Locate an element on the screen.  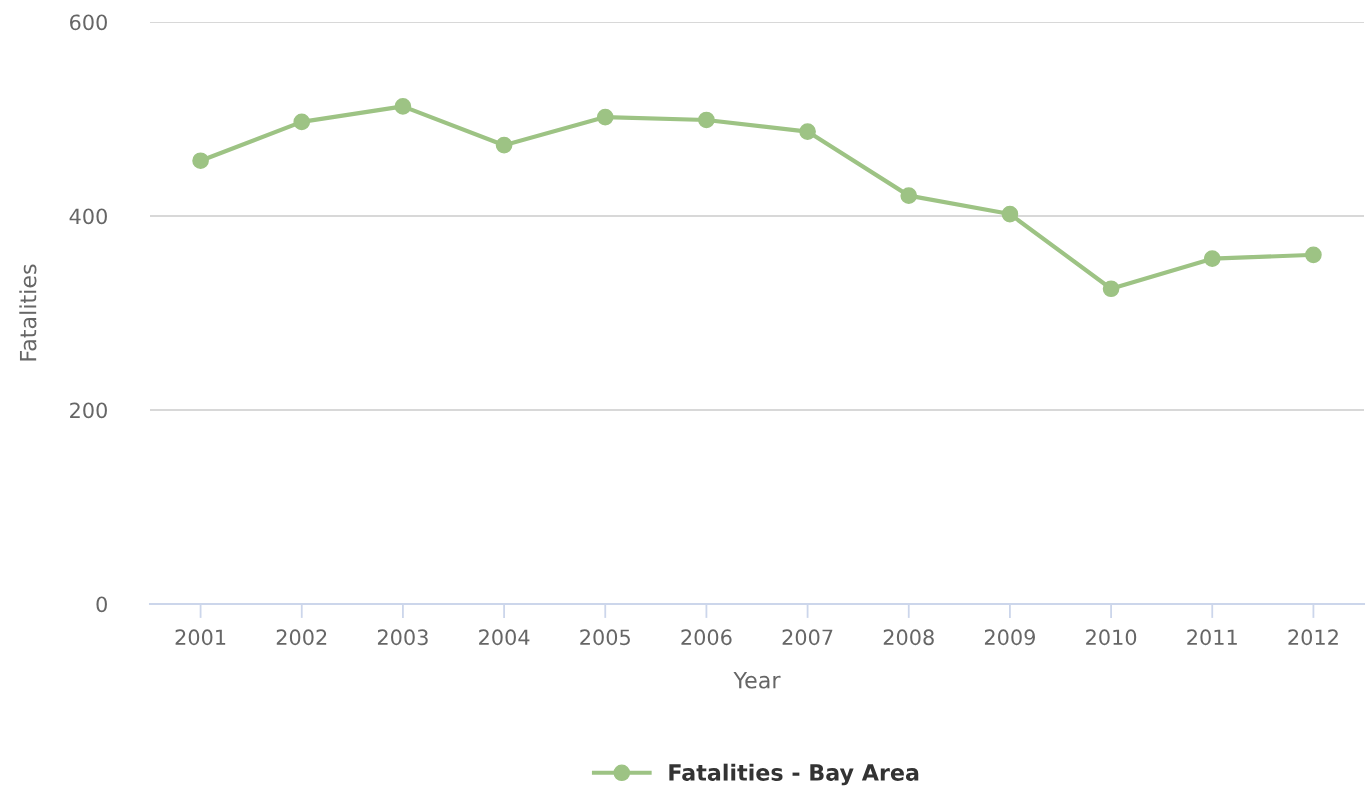
x-tick-label: 2010 is located at coordinates (1111, 637).